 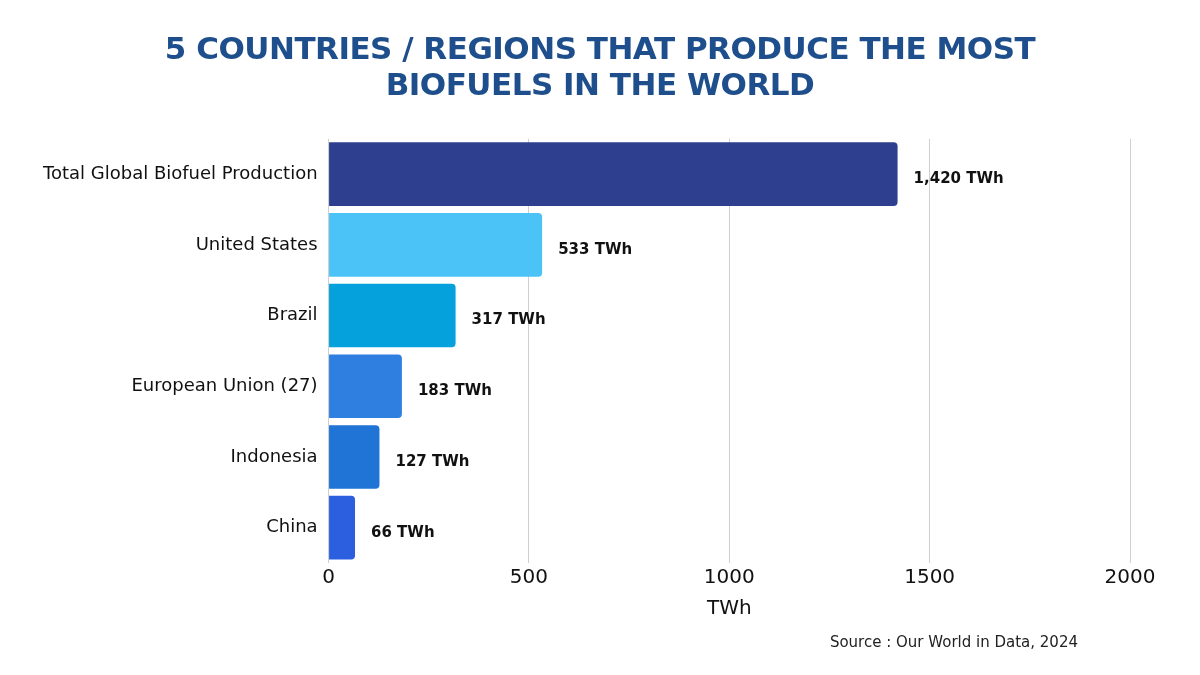 What do you see at coordinates (953, 642) in the screenshot?
I see `source-note: Source : Our World in Data, 2024` at bounding box center [953, 642].